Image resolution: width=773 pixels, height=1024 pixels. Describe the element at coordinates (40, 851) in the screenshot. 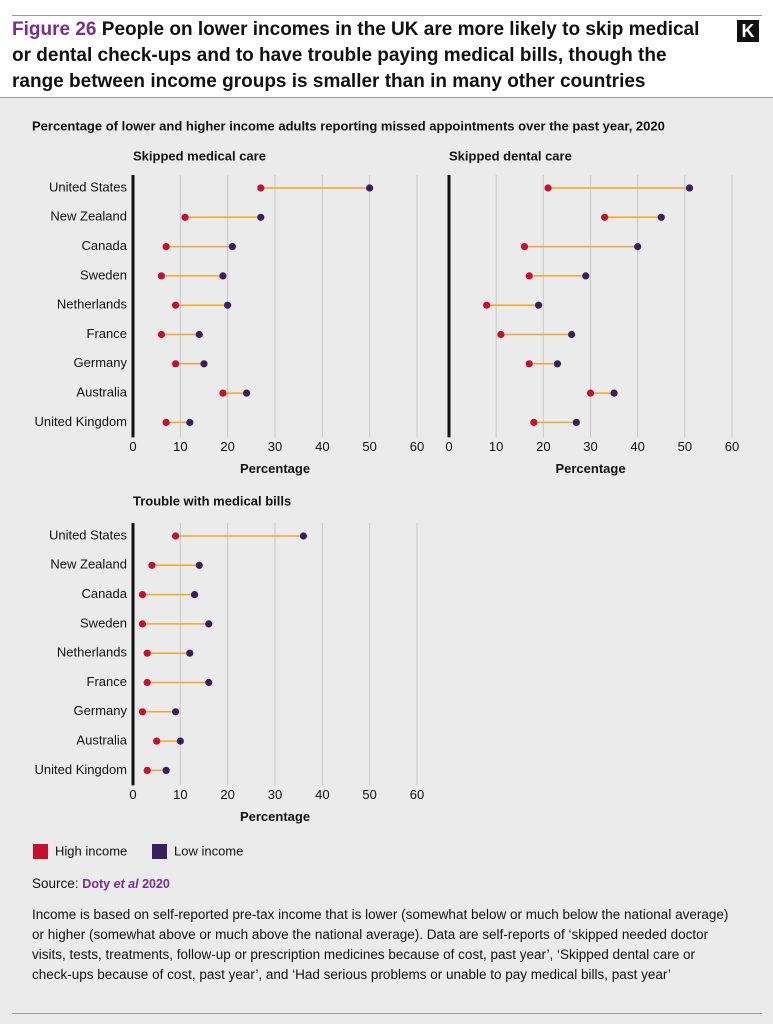

I see `legend-swatch` at that location.